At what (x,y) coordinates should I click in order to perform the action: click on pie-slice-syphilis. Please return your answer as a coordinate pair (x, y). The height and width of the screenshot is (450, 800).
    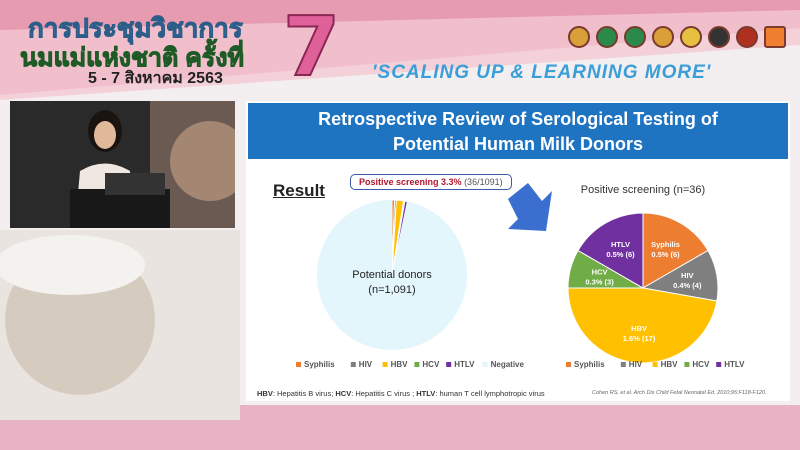
    Looking at the image, I should click on (675, 250).